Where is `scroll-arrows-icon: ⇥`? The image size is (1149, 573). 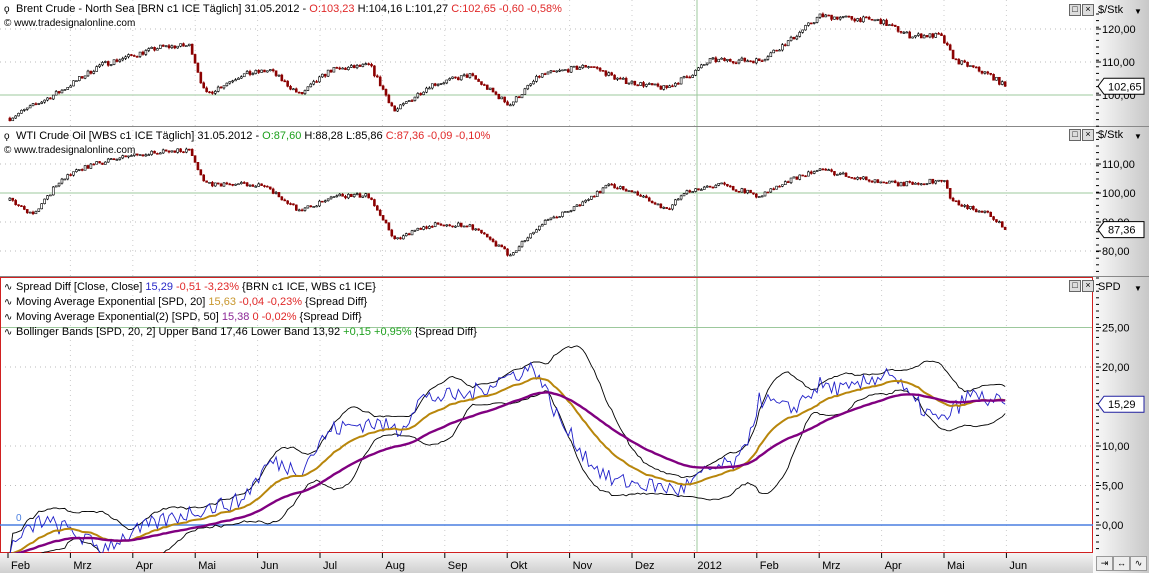 scroll-arrows-icon: ⇥ is located at coordinates (1104, 563).